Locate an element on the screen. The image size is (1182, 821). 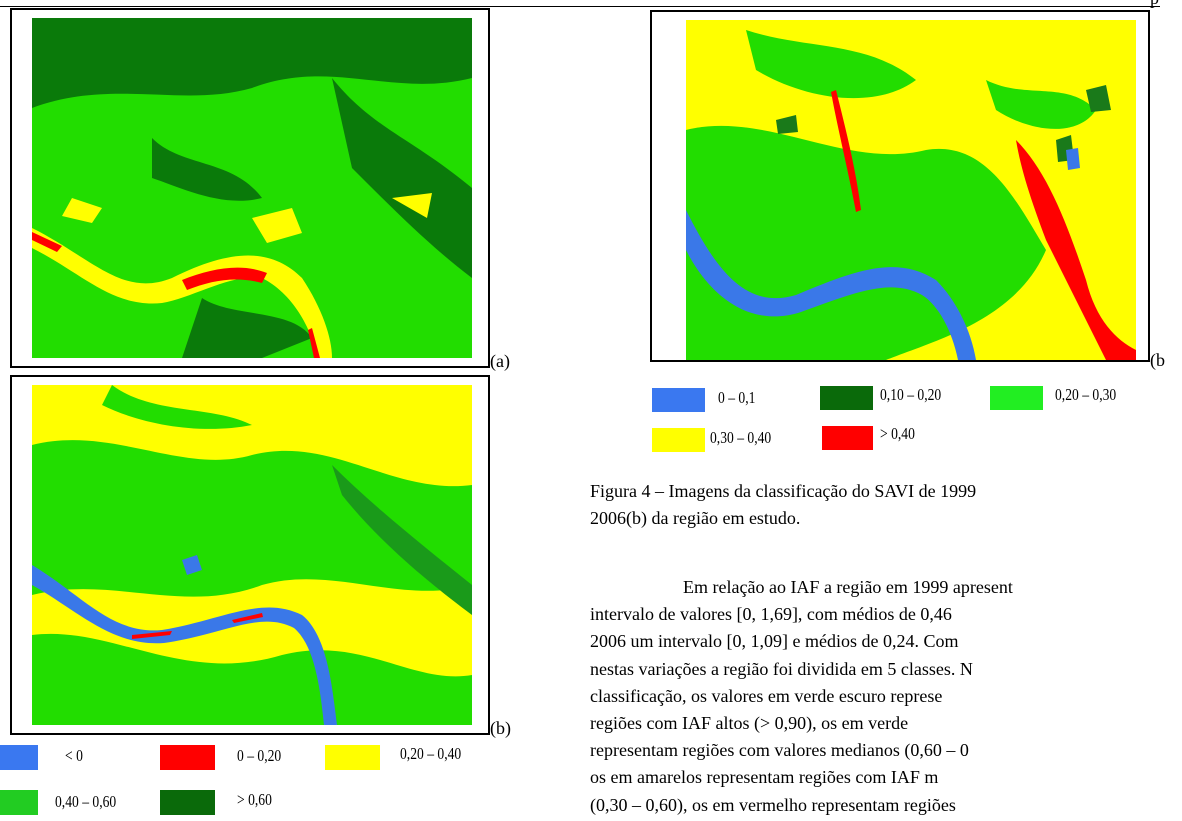
panel-label: (b) is located at coordinates (500, 728).